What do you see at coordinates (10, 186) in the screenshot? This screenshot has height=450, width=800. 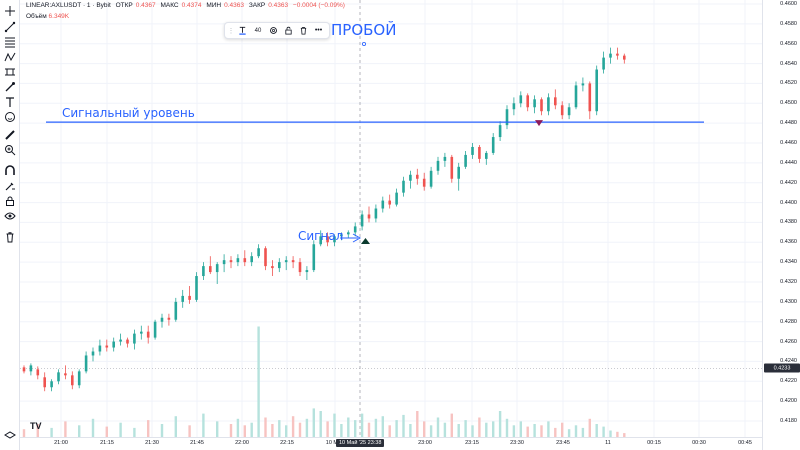 I see `lock-draw-icon` at bounding box center [10, 186].